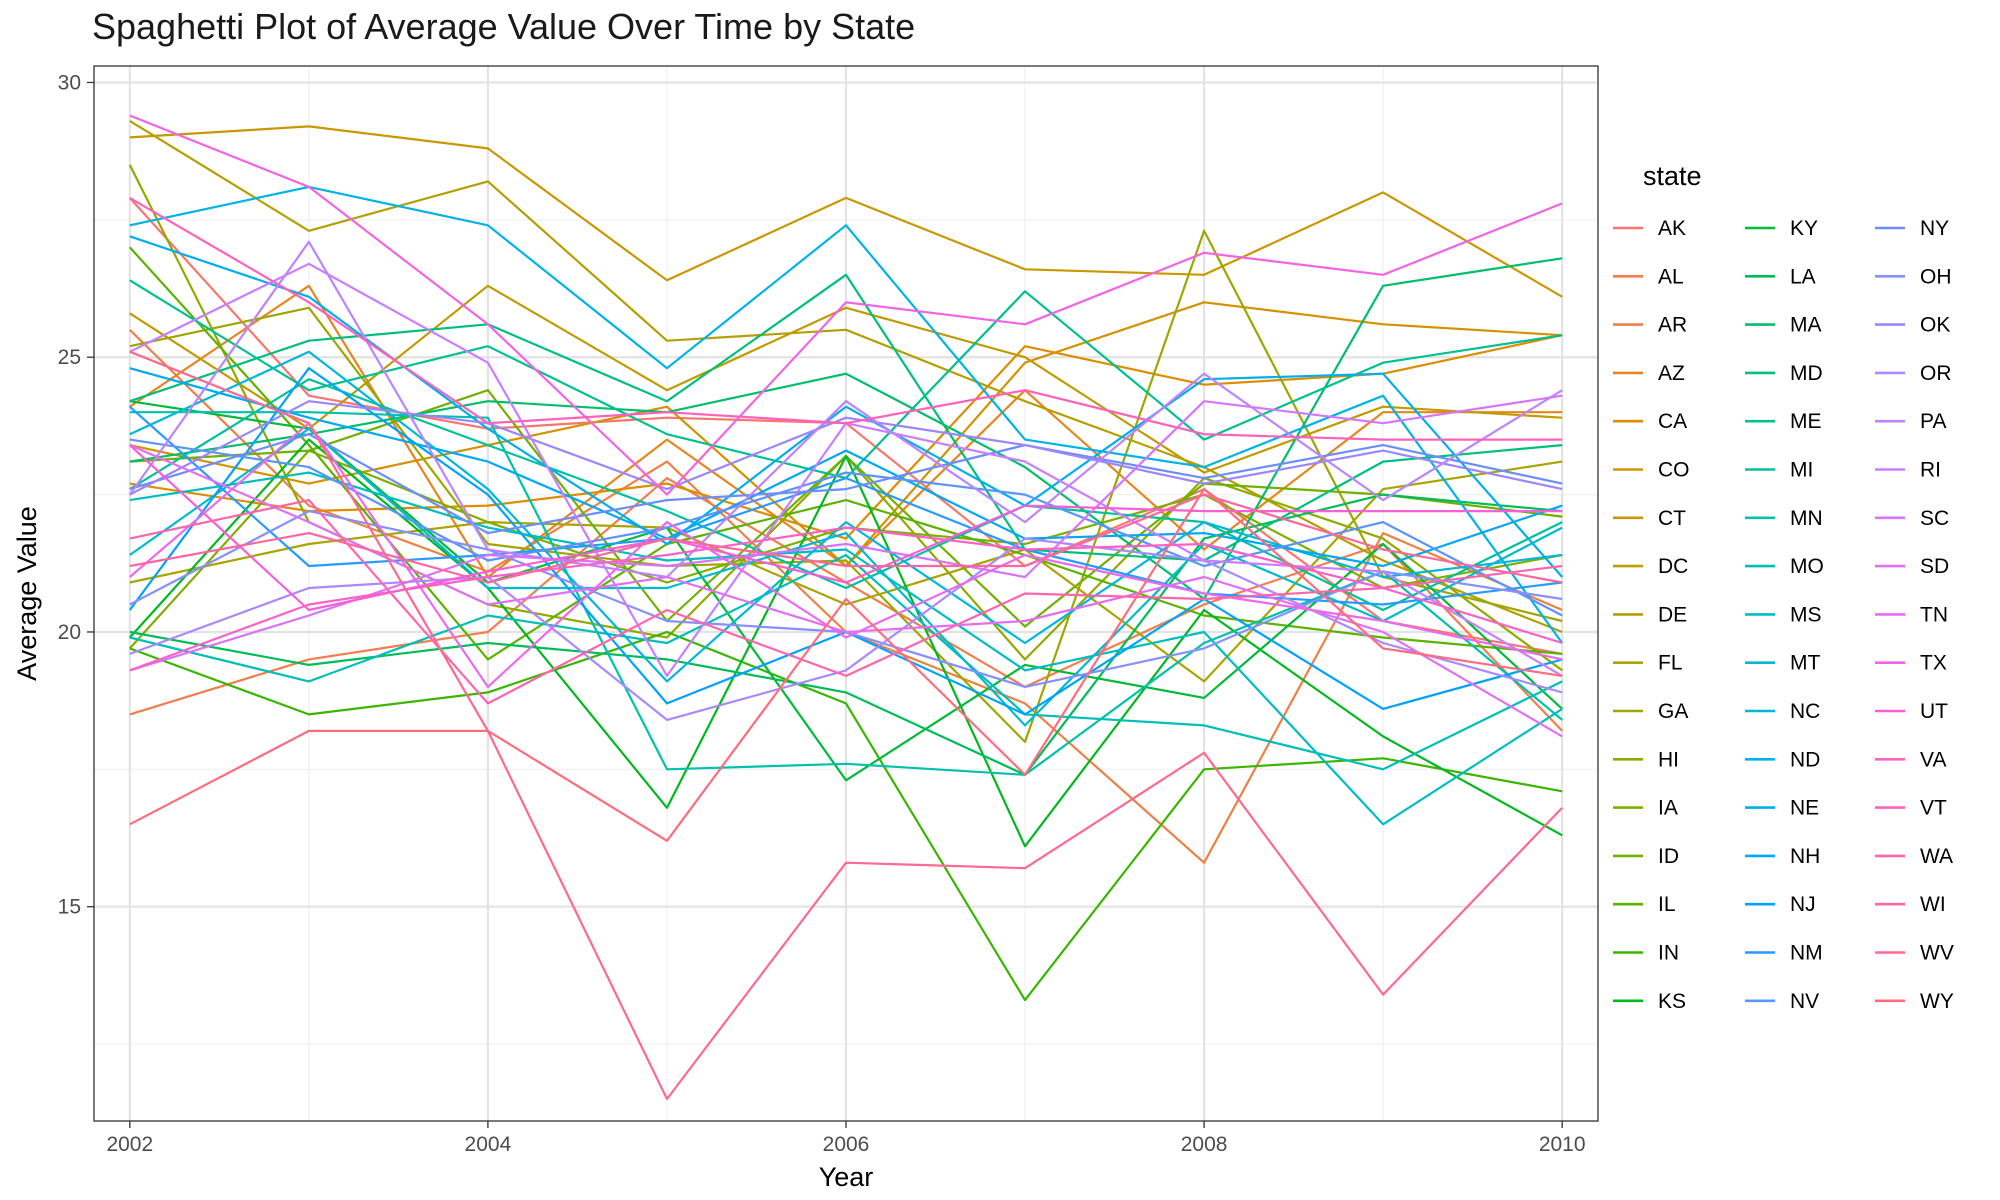  I want to click on legend-label: ND, so click(1805, 759).